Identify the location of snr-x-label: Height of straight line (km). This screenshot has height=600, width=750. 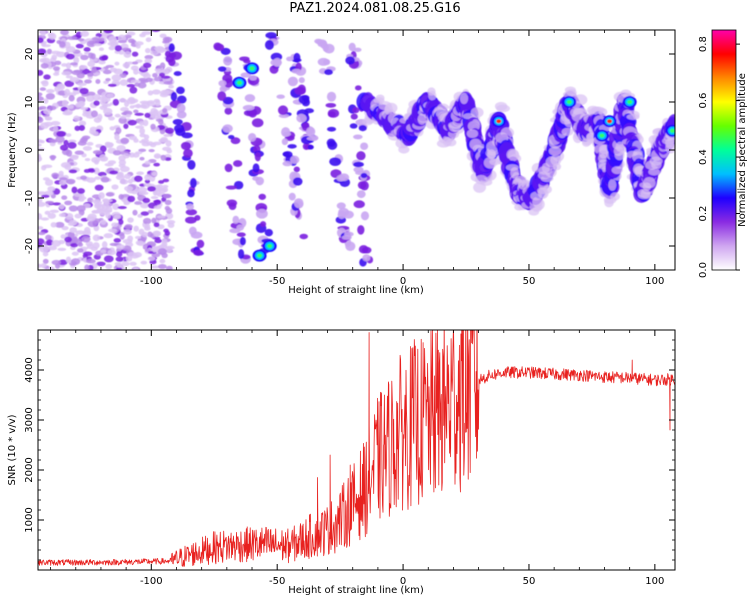
(356, 590).